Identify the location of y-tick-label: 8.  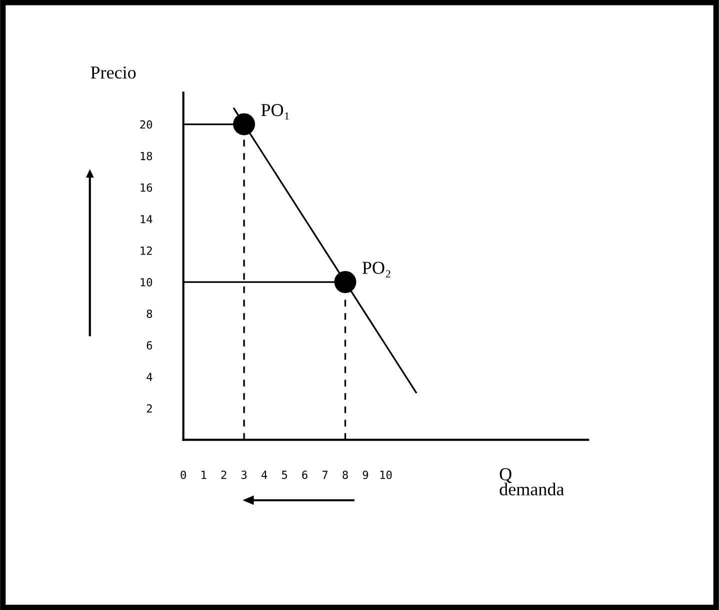
(149, 314).